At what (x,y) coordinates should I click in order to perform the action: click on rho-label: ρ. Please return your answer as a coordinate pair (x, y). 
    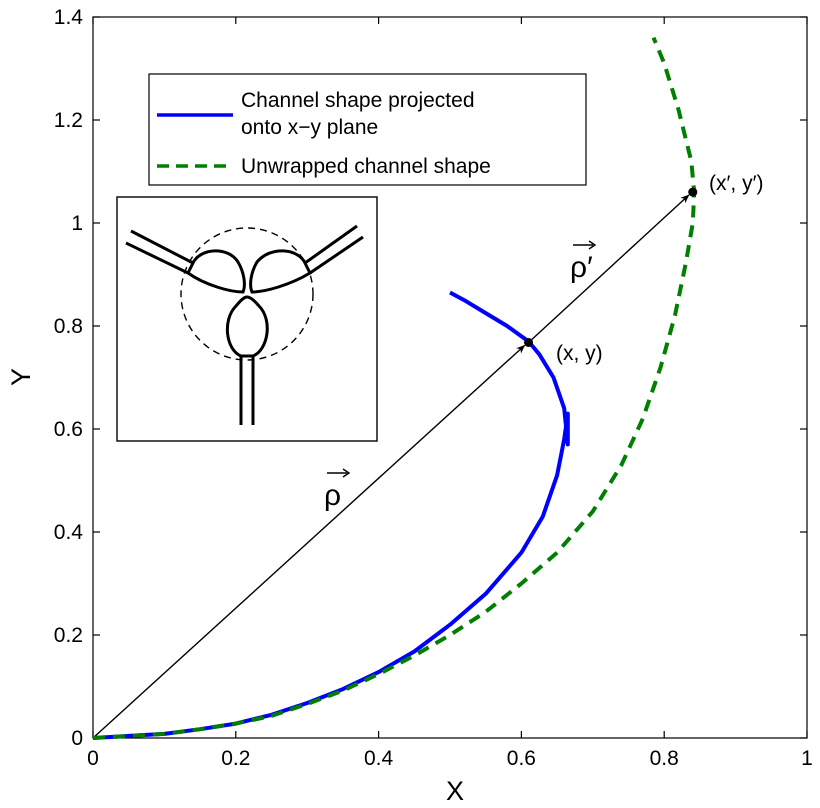
    Looking at the image, I should click on (337, 490).